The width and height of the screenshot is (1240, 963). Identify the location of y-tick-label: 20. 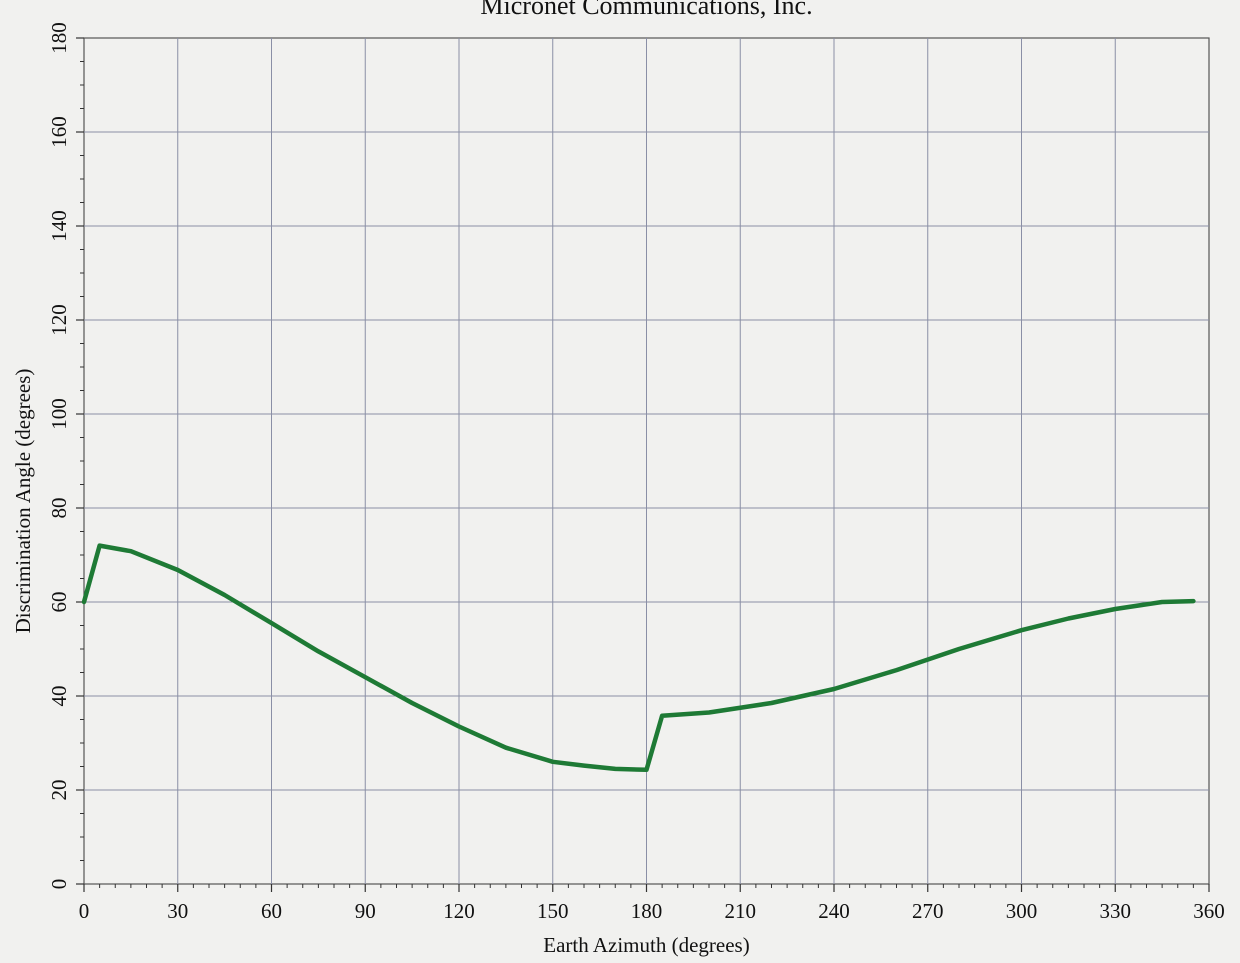
(59, 790).